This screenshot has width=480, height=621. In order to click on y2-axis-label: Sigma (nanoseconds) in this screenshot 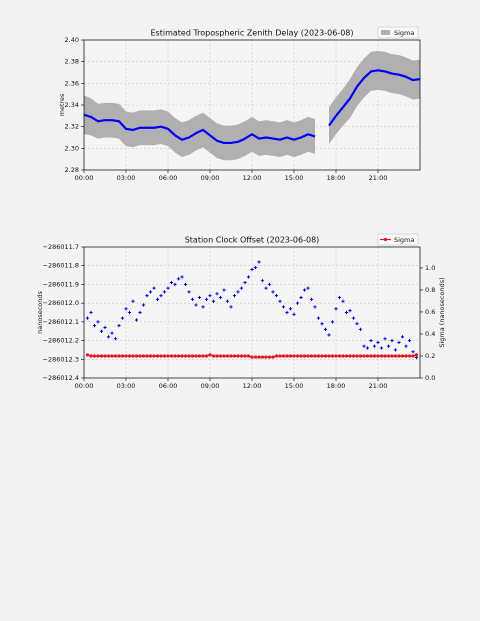, I will do `click(442, 312)`.